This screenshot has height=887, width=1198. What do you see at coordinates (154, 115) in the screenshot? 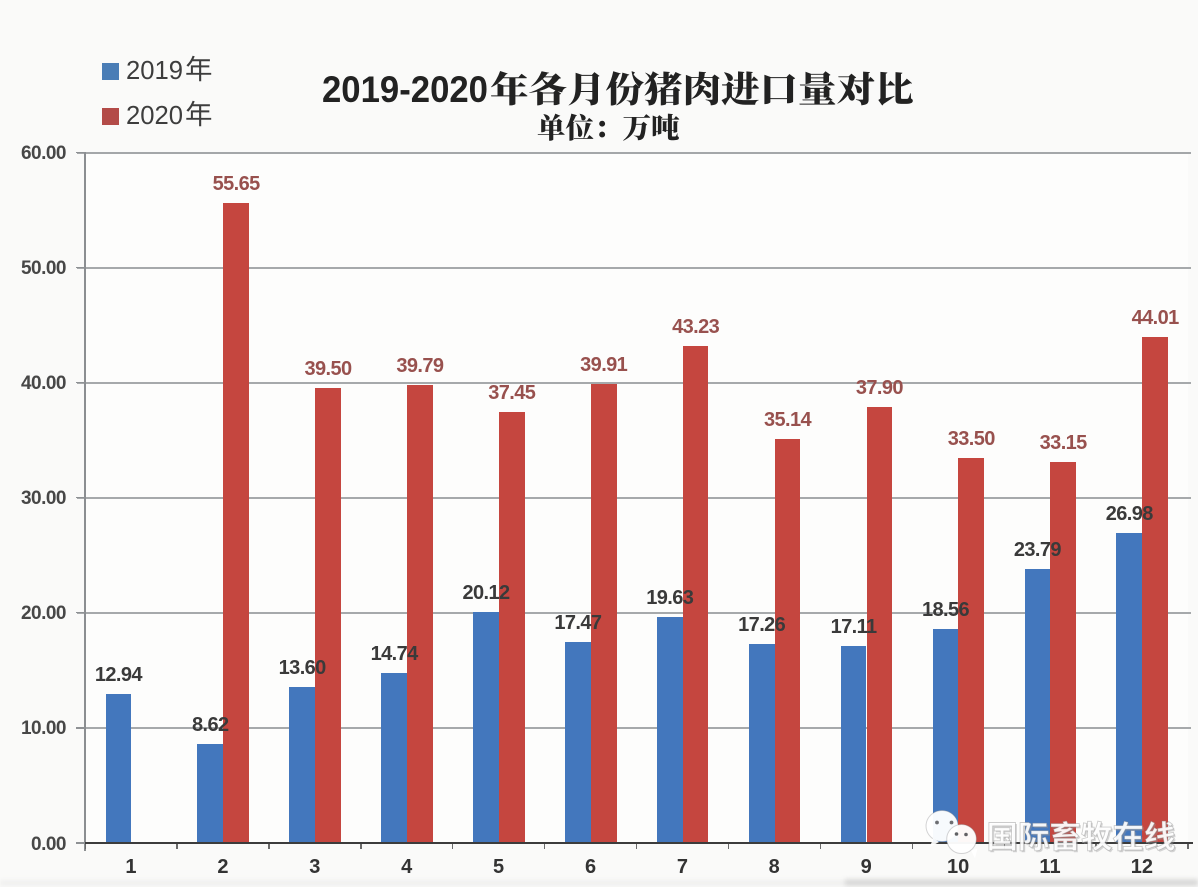
I see `svg-text: 2020` at bounding box center [154, 115].